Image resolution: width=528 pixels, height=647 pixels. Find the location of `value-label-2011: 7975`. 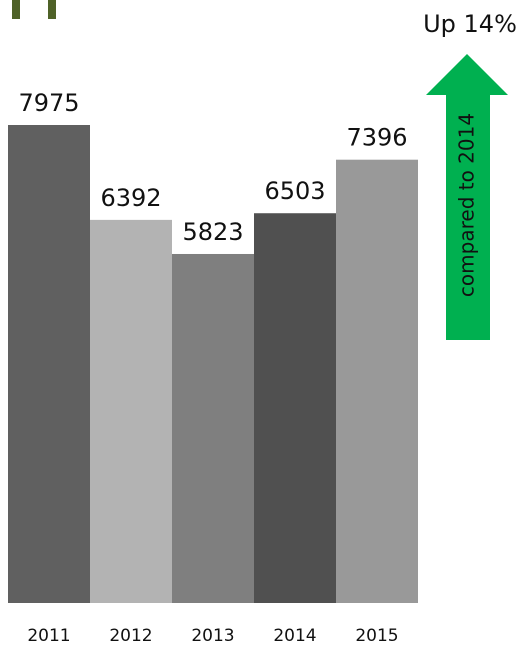

value-label-2011: 7975 is located at coordinates (48, 103).